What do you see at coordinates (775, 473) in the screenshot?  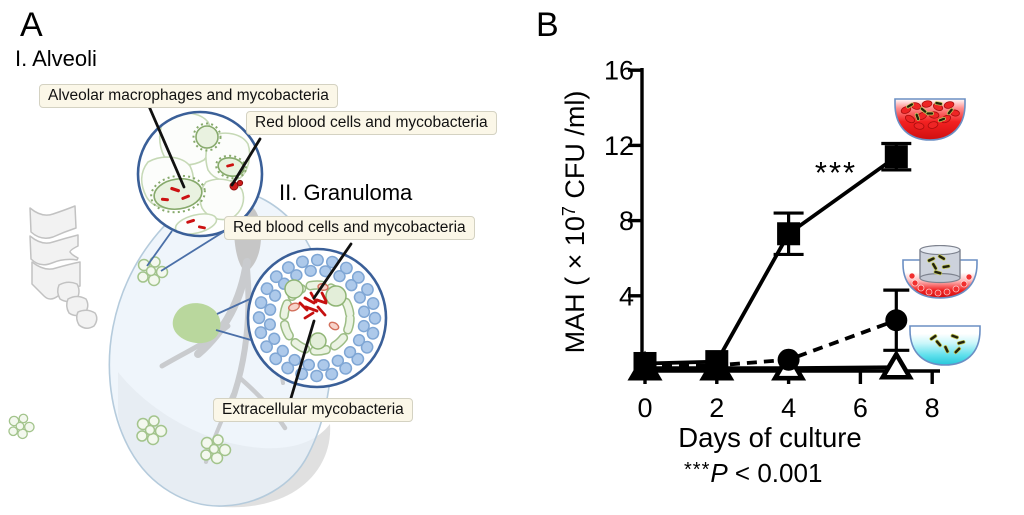 I see `footnote-rest: < 0.001` at bounding box center [775, 473].